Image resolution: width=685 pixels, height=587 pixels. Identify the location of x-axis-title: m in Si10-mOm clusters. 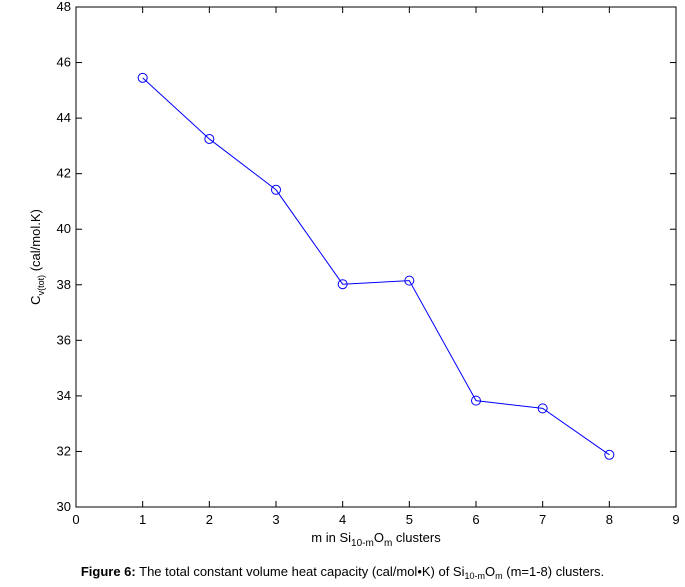
(376, 539).